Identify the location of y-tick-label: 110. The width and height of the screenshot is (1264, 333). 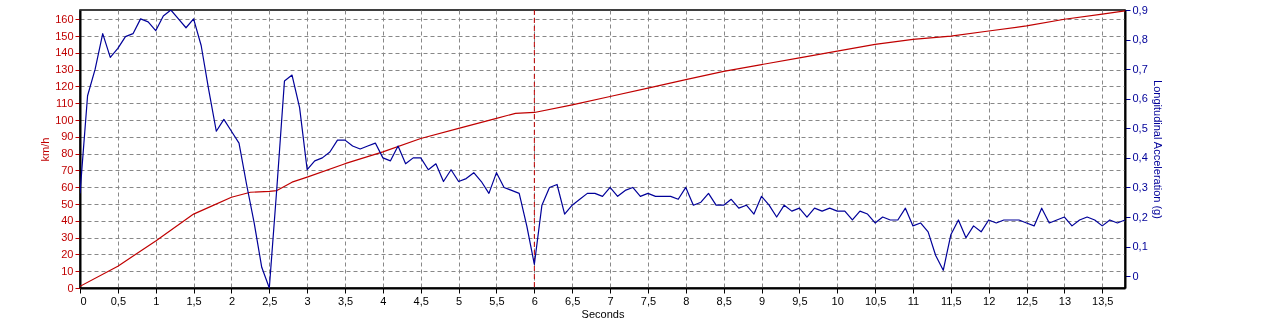
(64, 102).